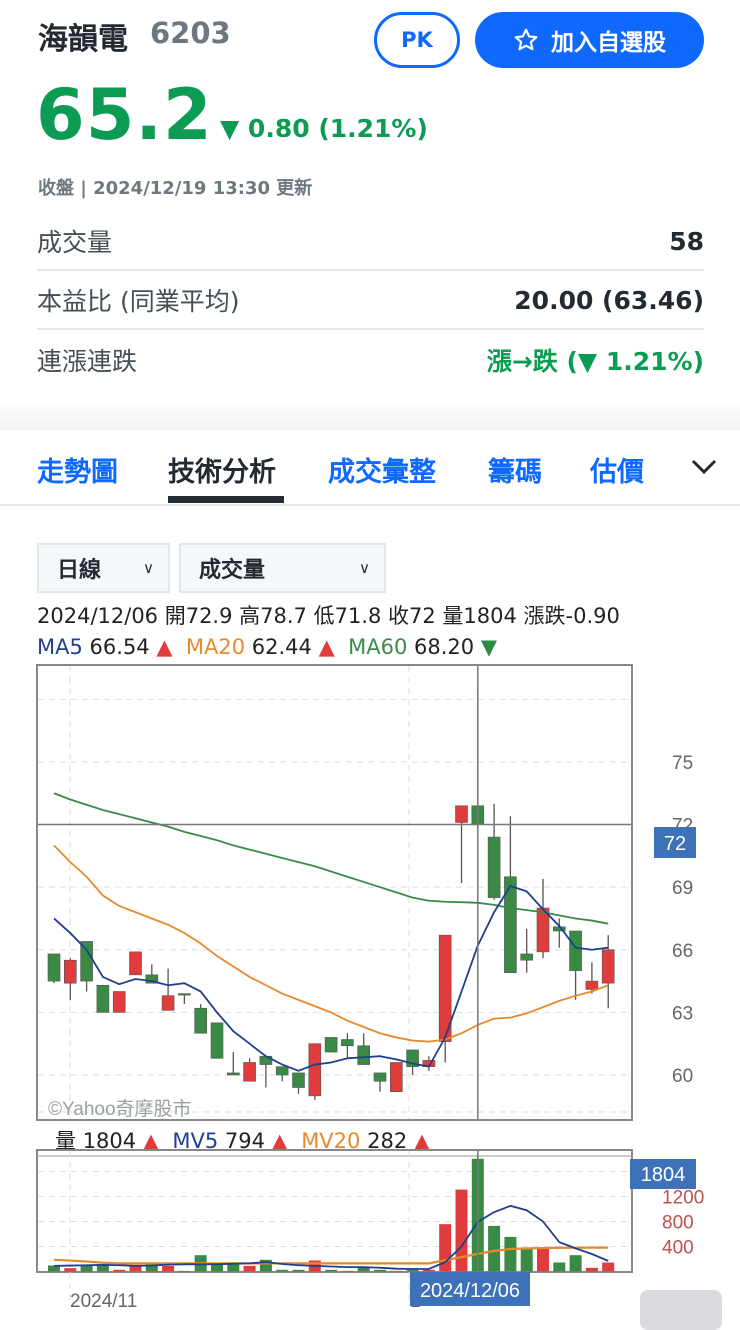 This screenshot has width=740, height=1330. Describe the element at coordinates (417, 40) in the screenshot. I see `pk-button: PK` at that location.